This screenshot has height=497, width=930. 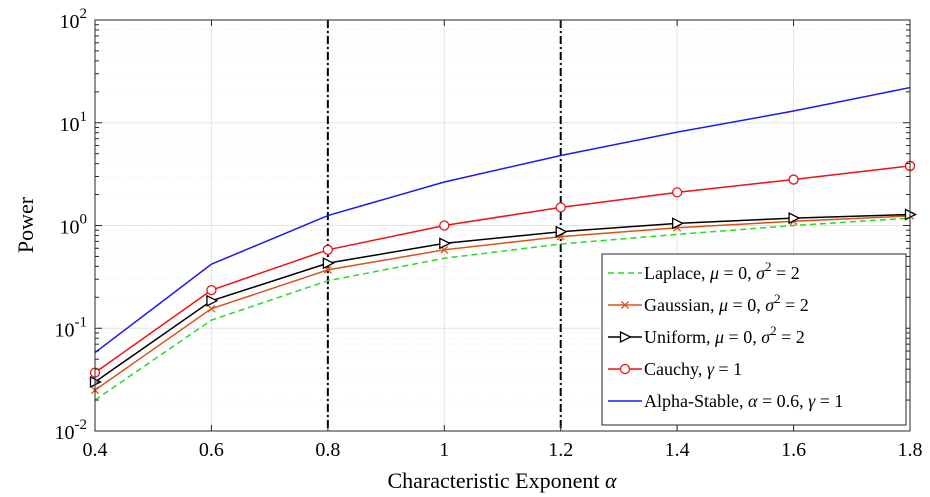 I want to click on y-tick-label: 10¹, so click(x=74, y=122).